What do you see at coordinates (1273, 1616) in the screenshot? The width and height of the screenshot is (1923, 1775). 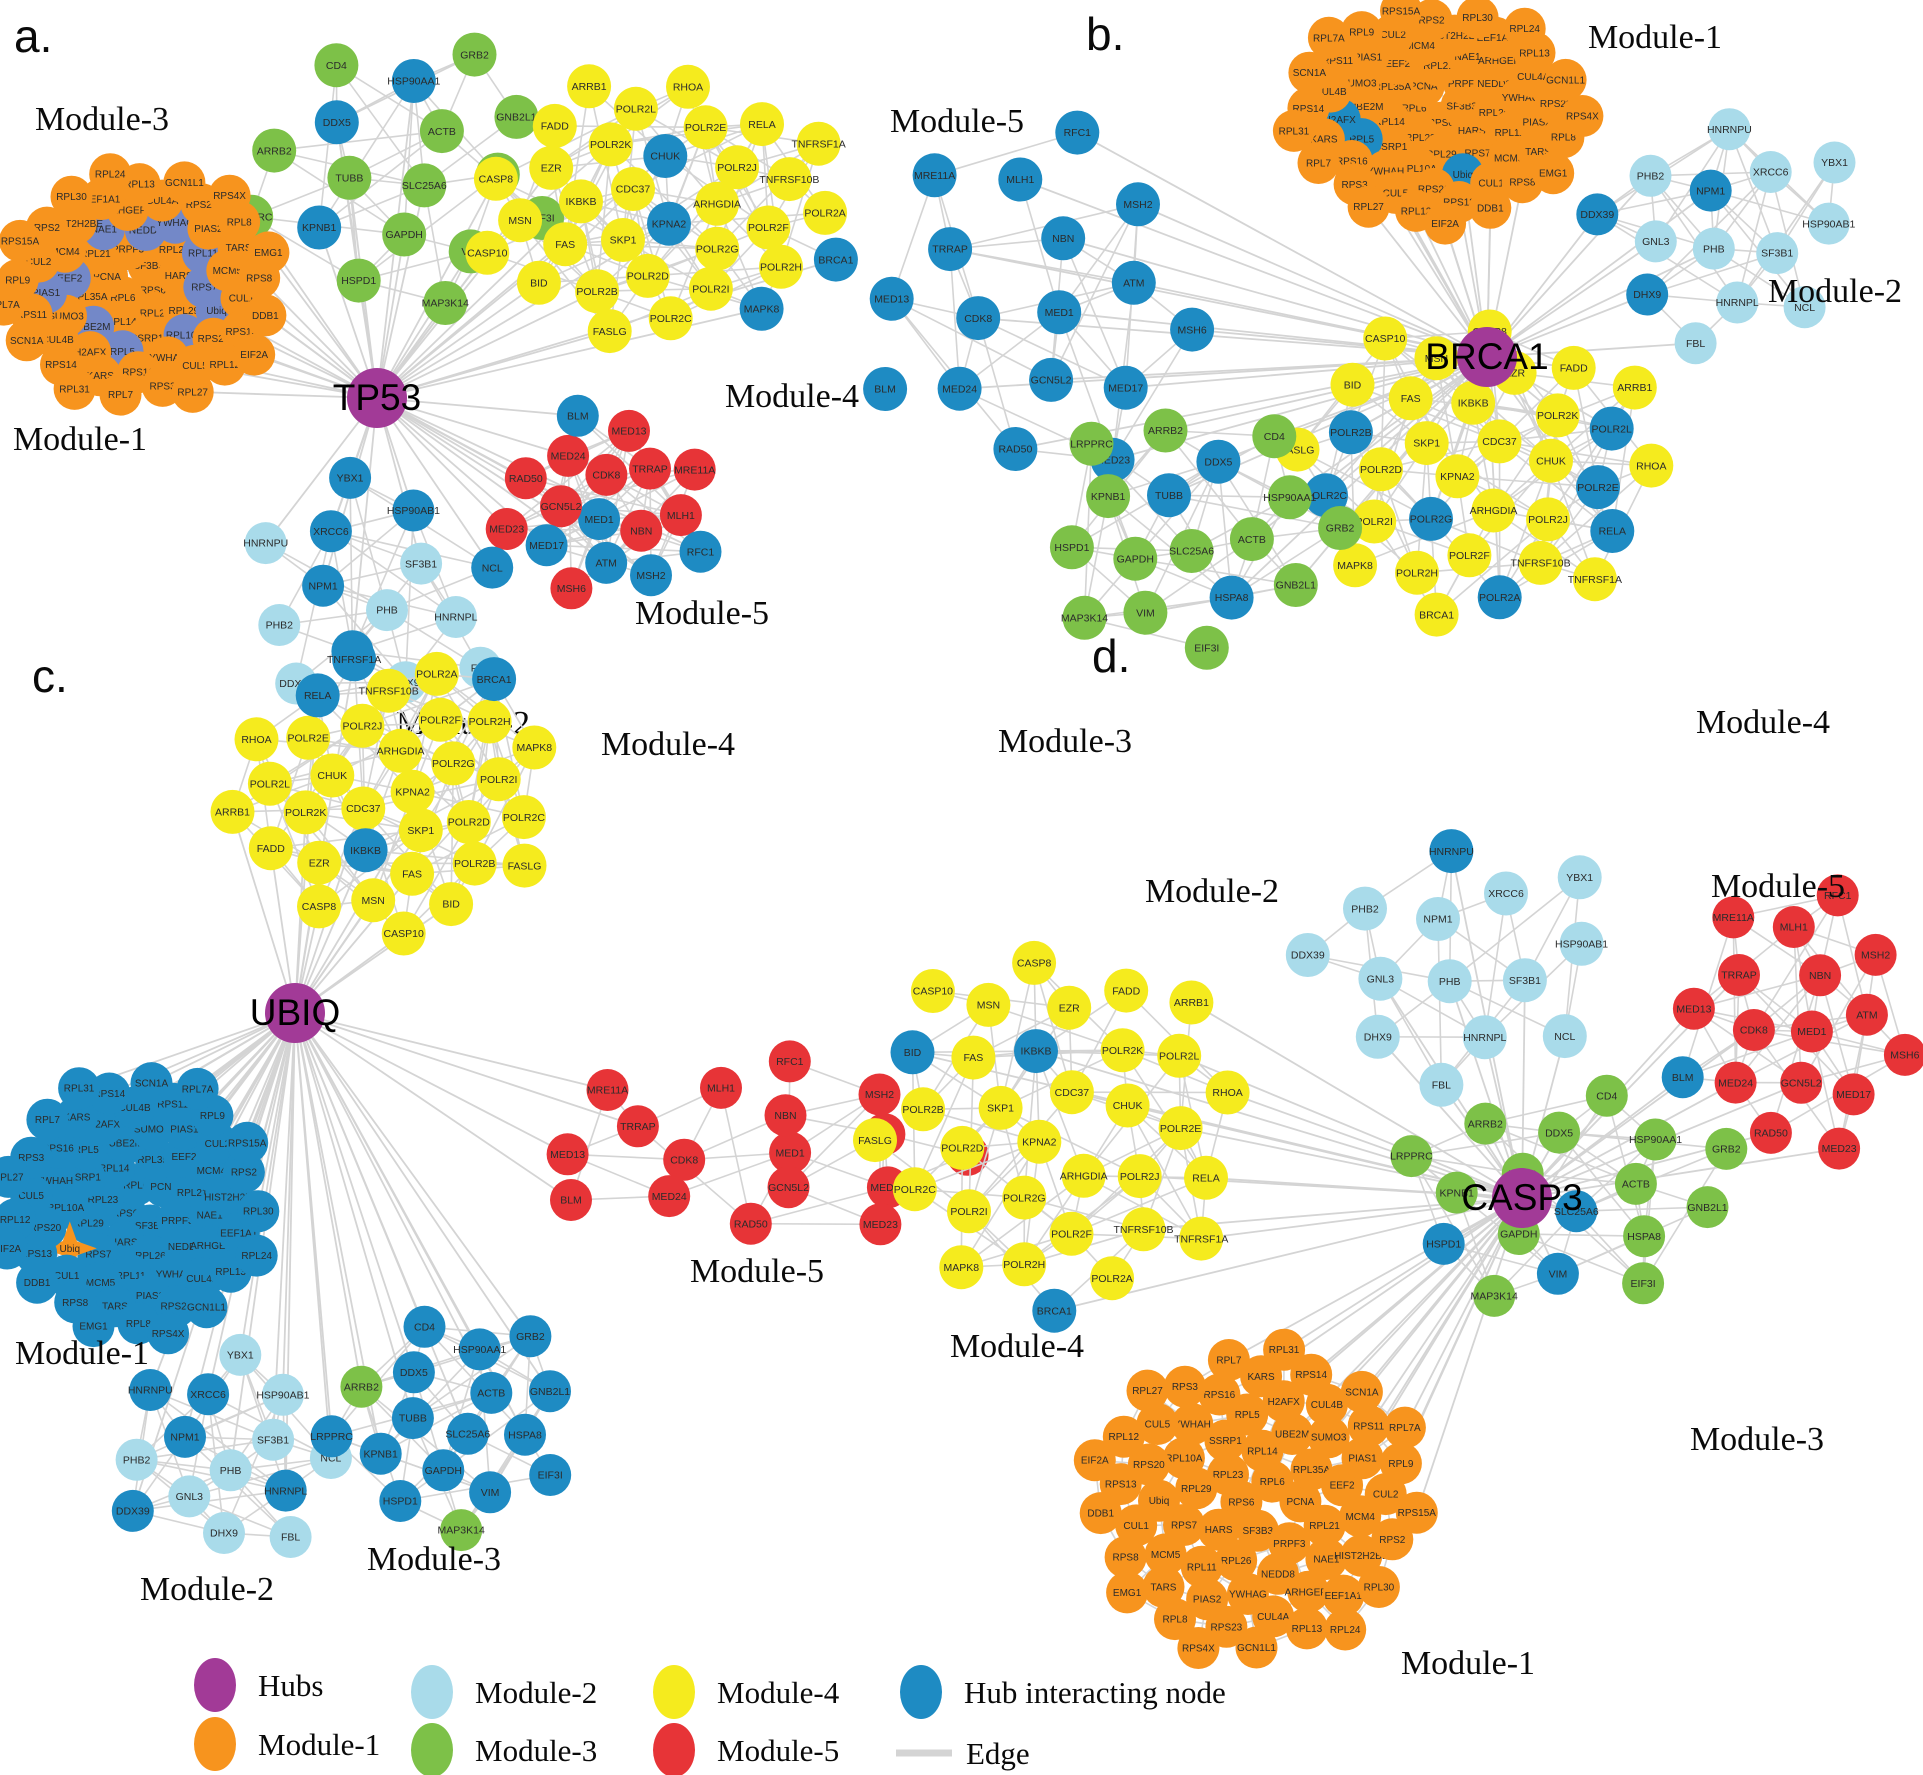 I see `node-CUL4A` at bounding box center [1273, 1616].